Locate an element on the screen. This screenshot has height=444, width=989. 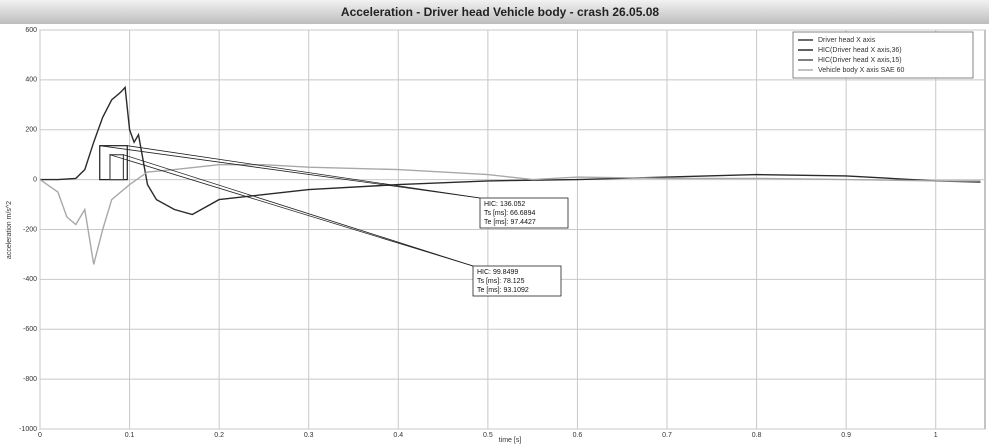
x-tick-label: 0 is located at coordinates (40, 435).